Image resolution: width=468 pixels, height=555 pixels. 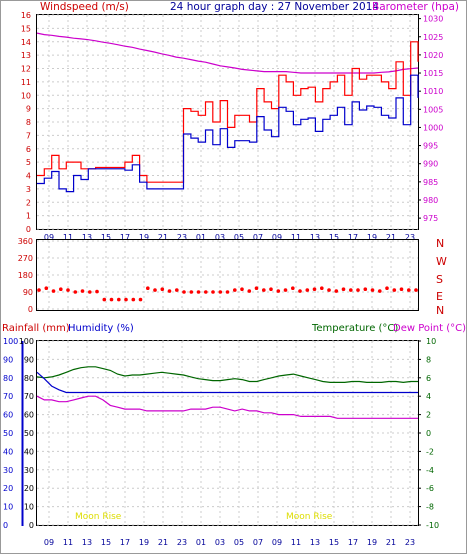 I want to click on dewpoint-axis-title: Dew Point (°C), so click(x=429, y=328).